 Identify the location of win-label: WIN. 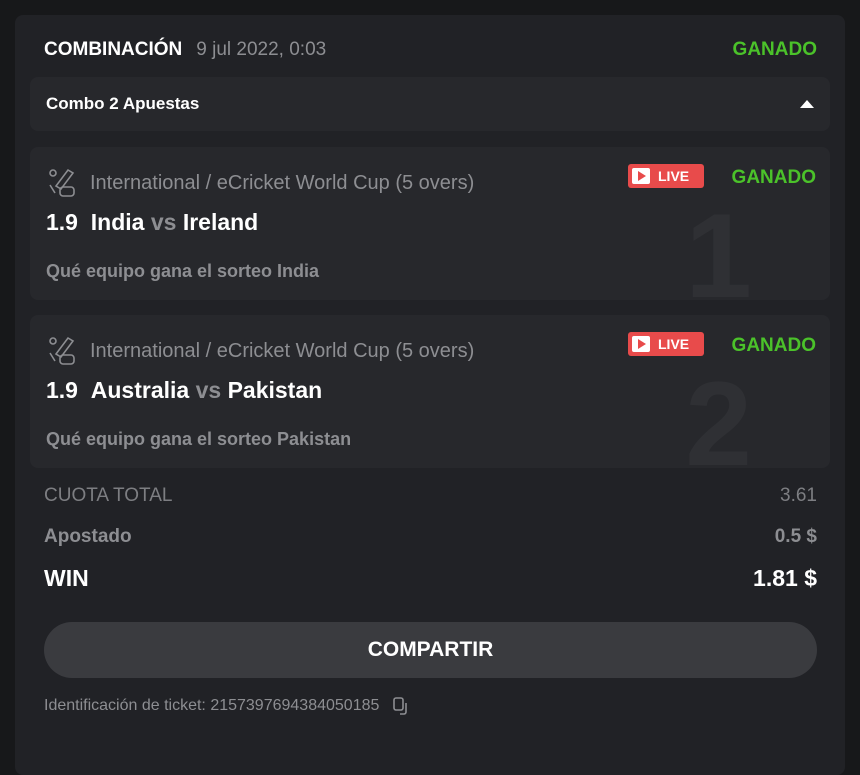
(66, 578).